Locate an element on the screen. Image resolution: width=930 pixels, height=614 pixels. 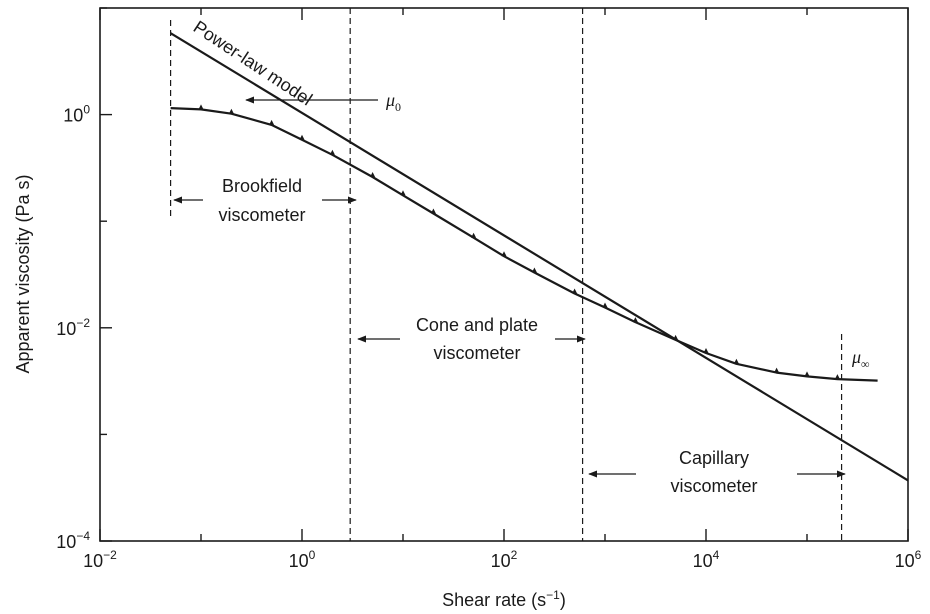
brookfield-label-line1: Brookfield is located at coordinates (262, 186).